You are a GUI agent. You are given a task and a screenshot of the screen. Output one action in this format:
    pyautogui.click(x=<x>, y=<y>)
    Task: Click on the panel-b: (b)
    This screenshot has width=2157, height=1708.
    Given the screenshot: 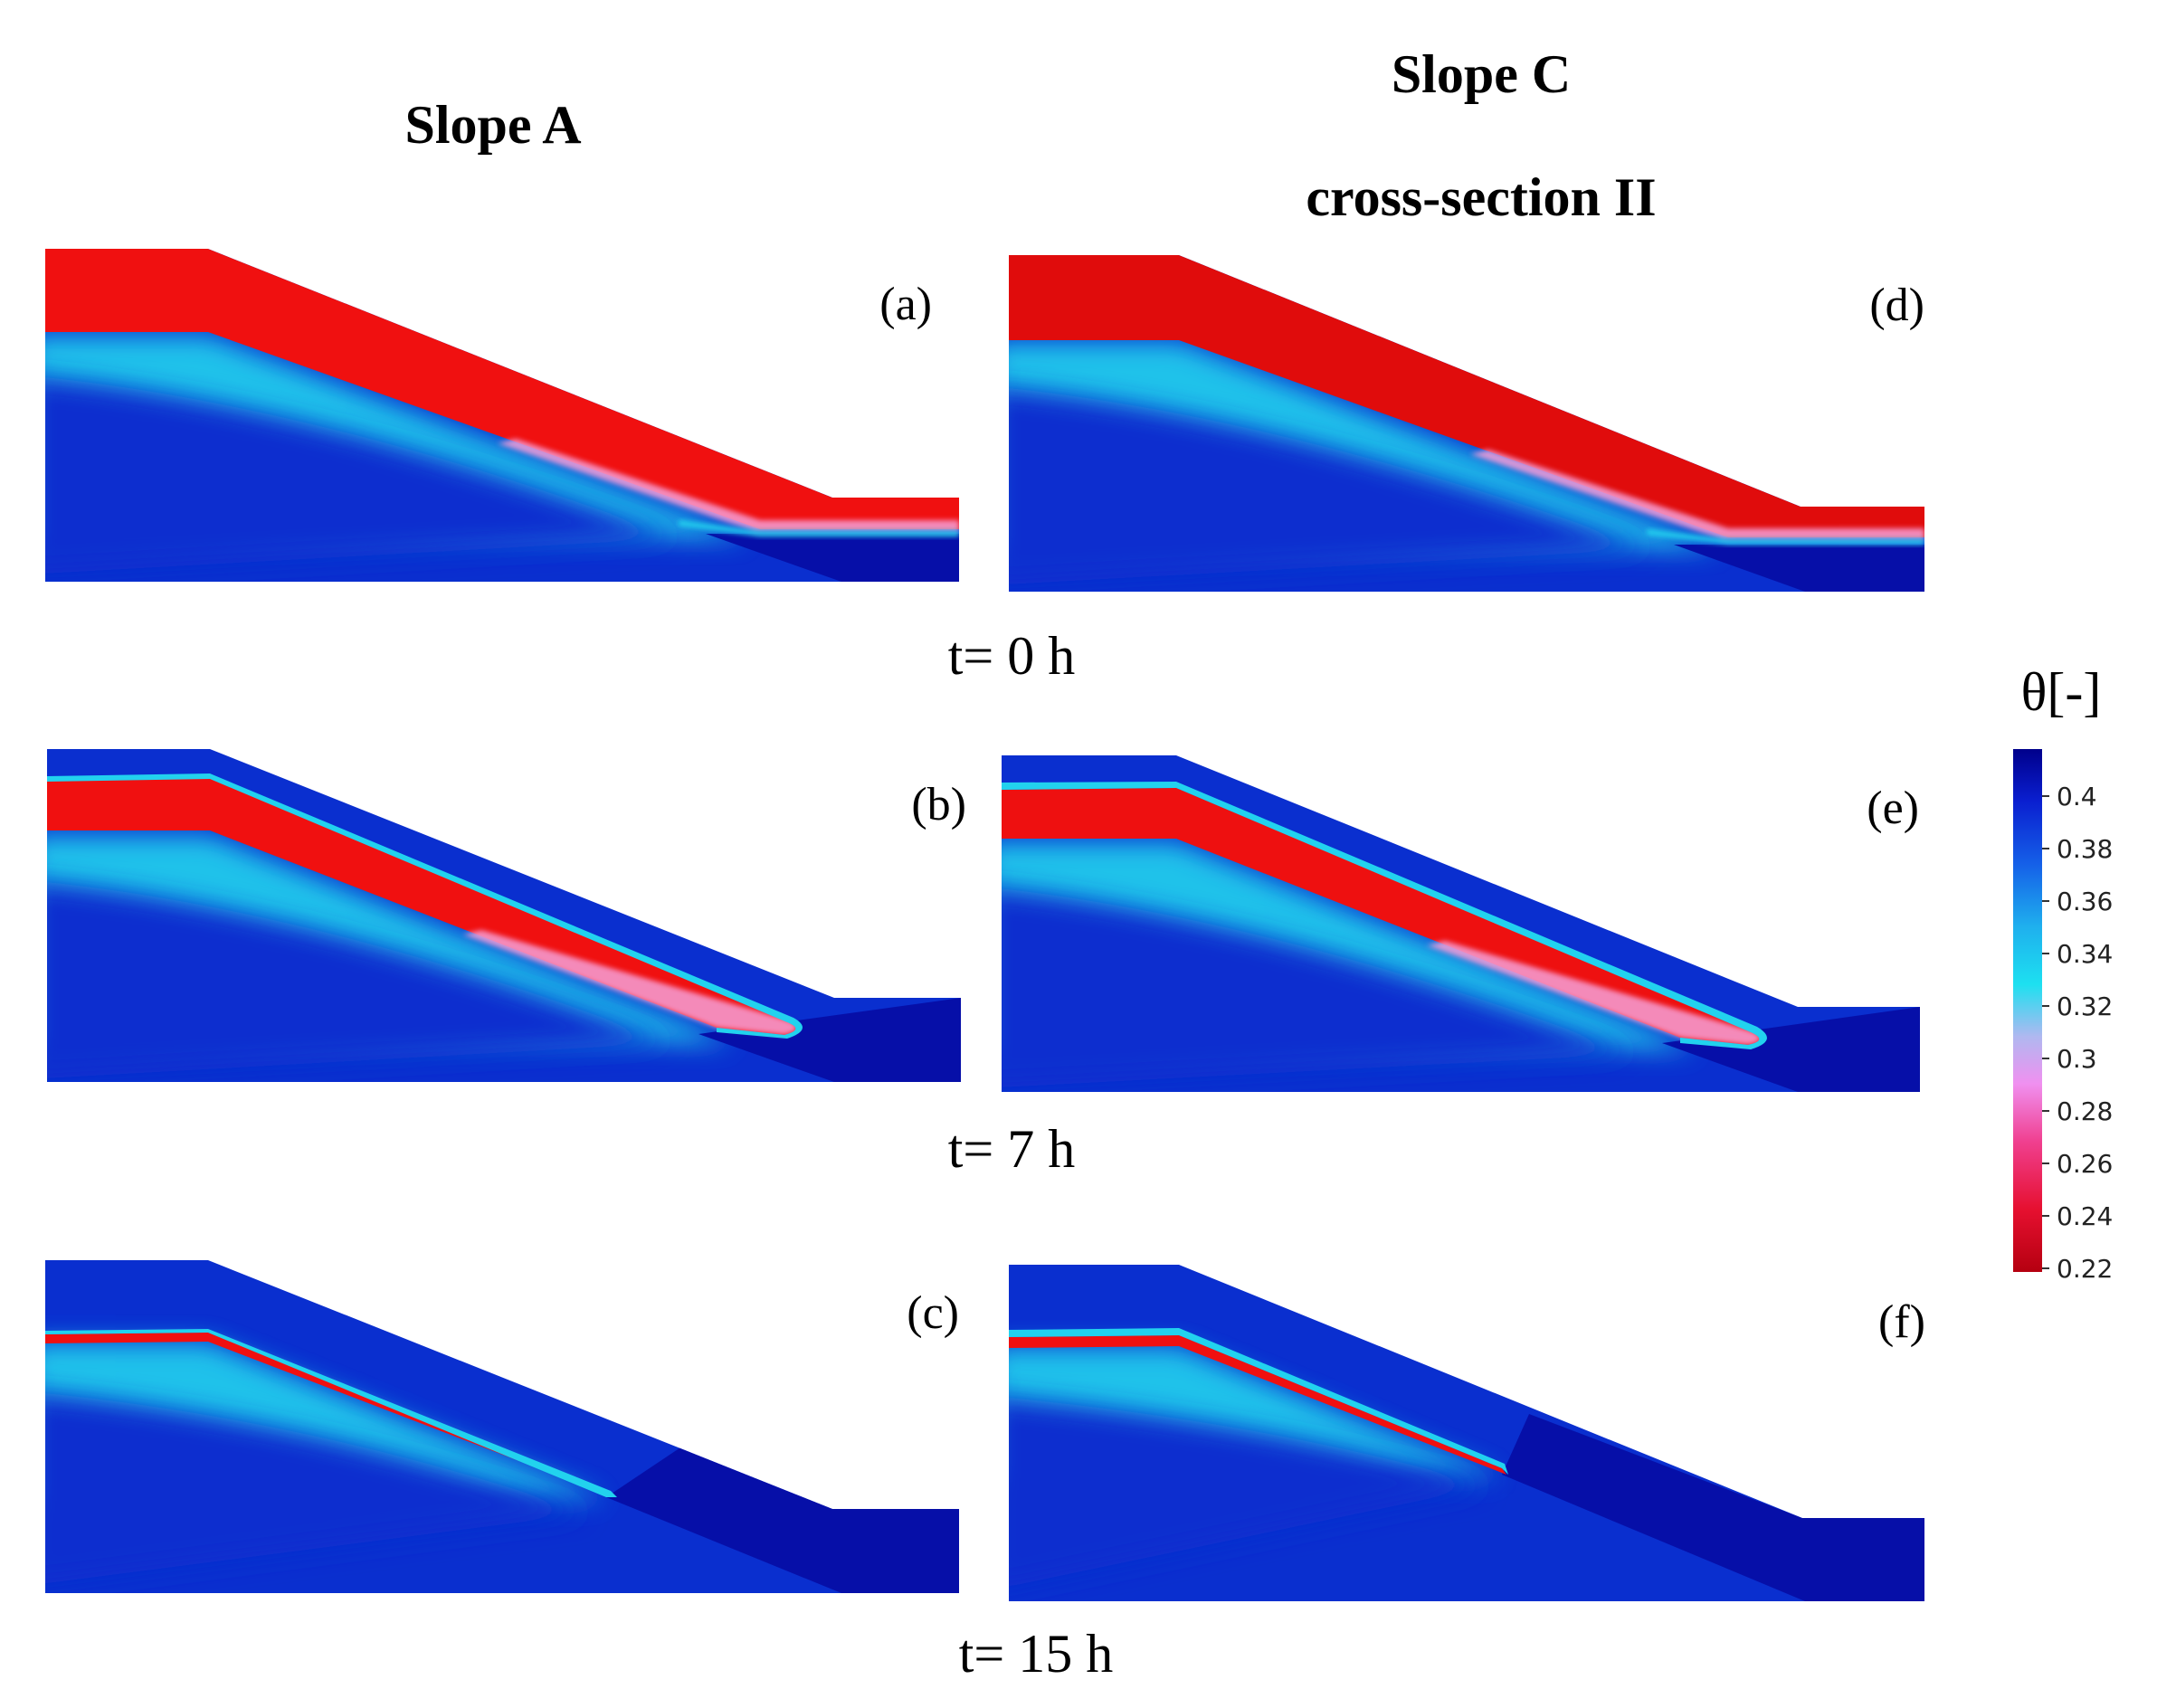 What is the action you would take?
    pyautogui.click(x=506, y=915)
    